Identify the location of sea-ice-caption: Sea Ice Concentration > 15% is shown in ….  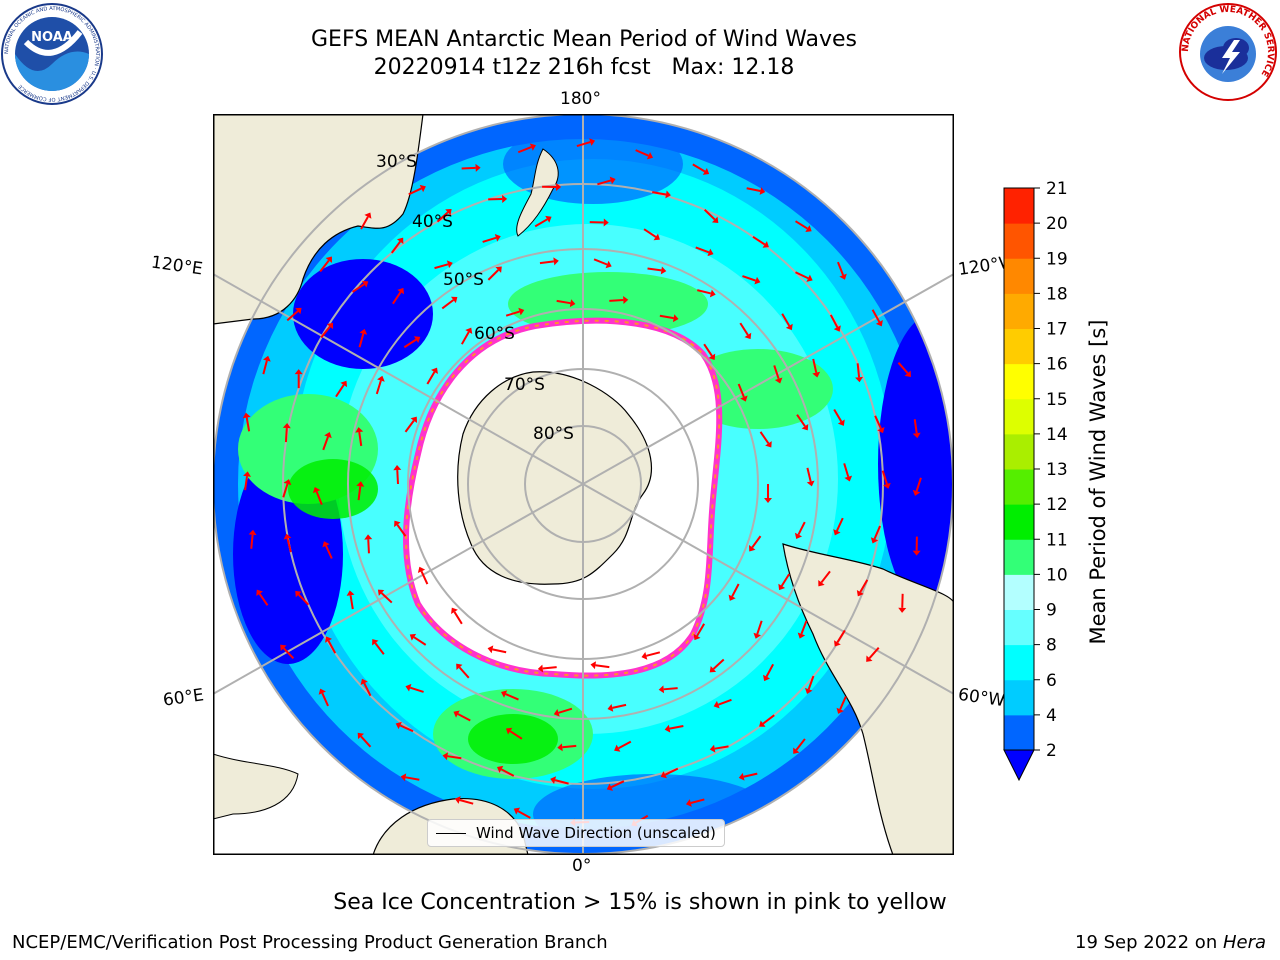
(640, 902).